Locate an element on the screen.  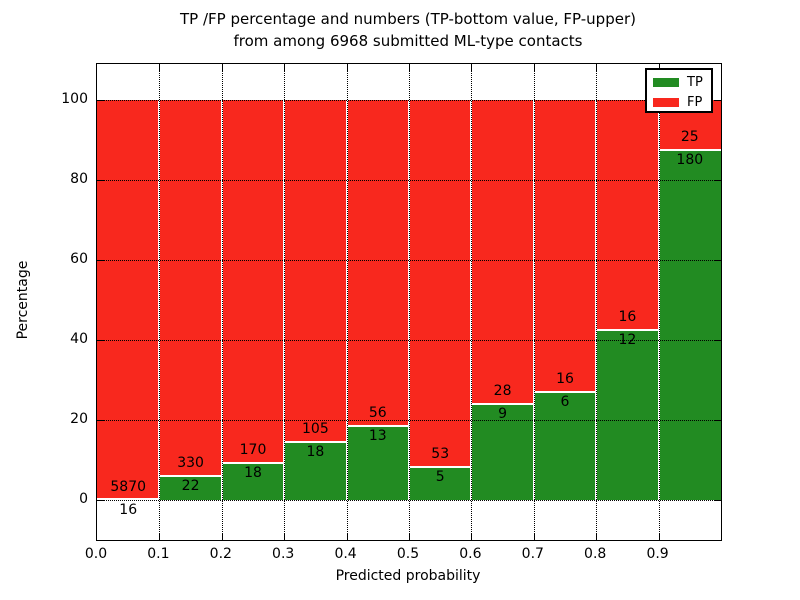
x-tick-label-0.2: 0.2 is located at coordinates (220, 554).